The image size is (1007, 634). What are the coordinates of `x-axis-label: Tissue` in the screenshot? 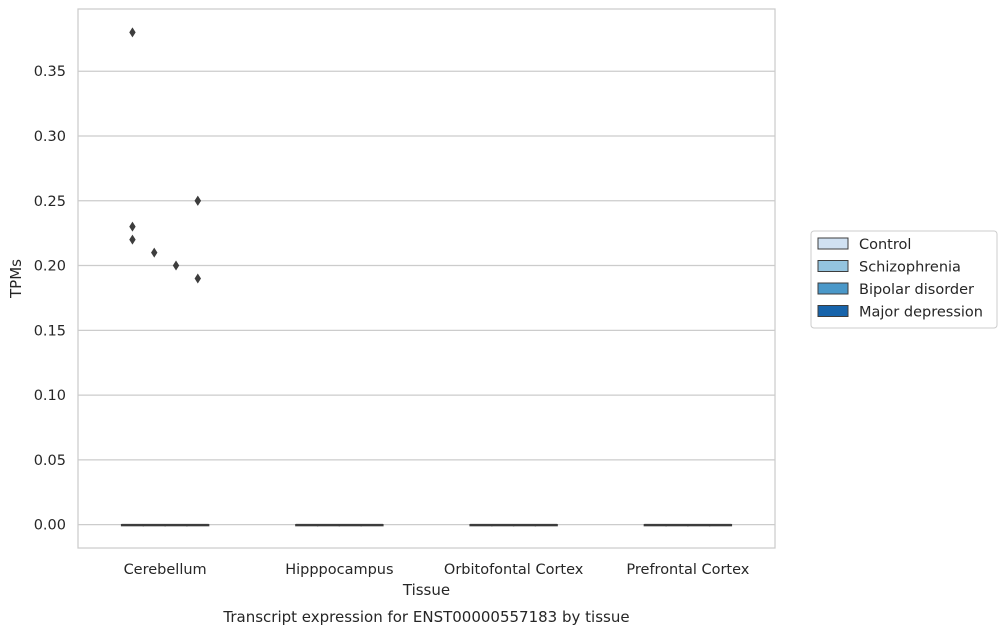 It's located at (426, 590).